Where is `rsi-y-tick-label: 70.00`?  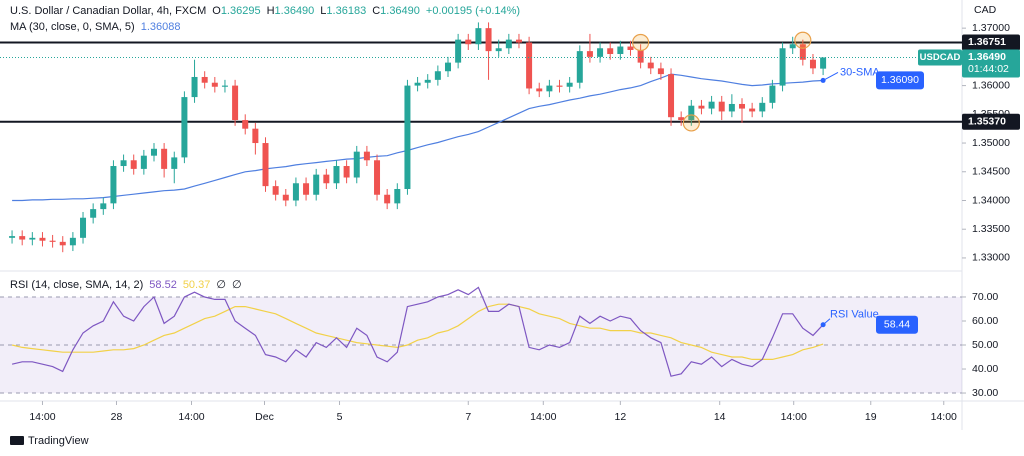
rsi-y-tick-label: 70.00 is located at coordinates (985, 297).